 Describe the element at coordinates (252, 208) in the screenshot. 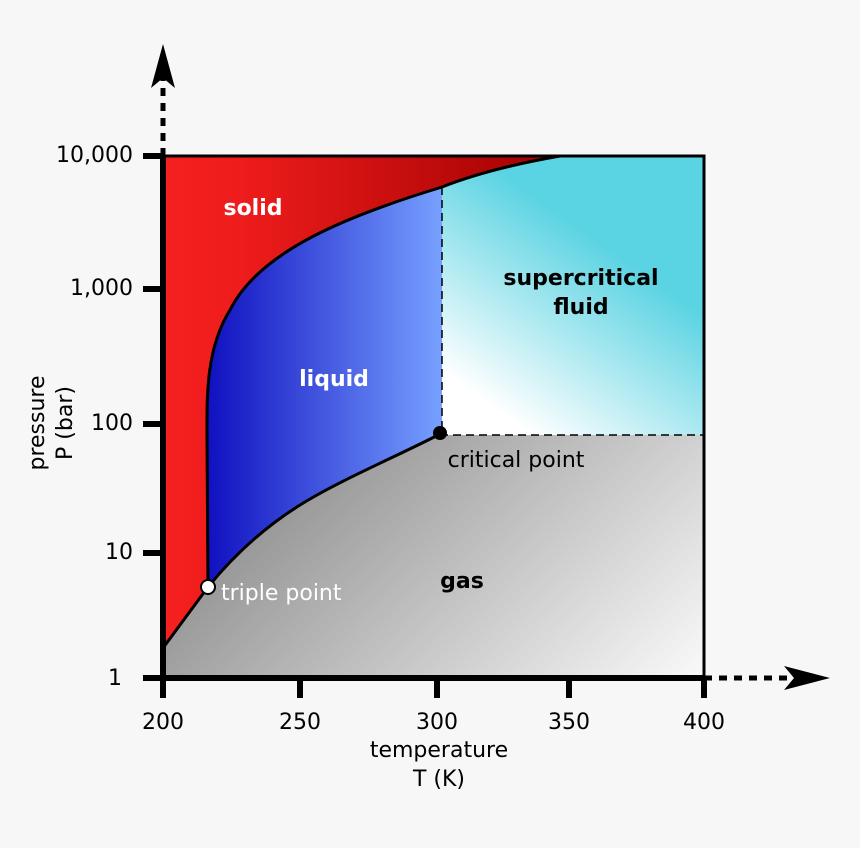

I see `solid-label: solid` at that location.